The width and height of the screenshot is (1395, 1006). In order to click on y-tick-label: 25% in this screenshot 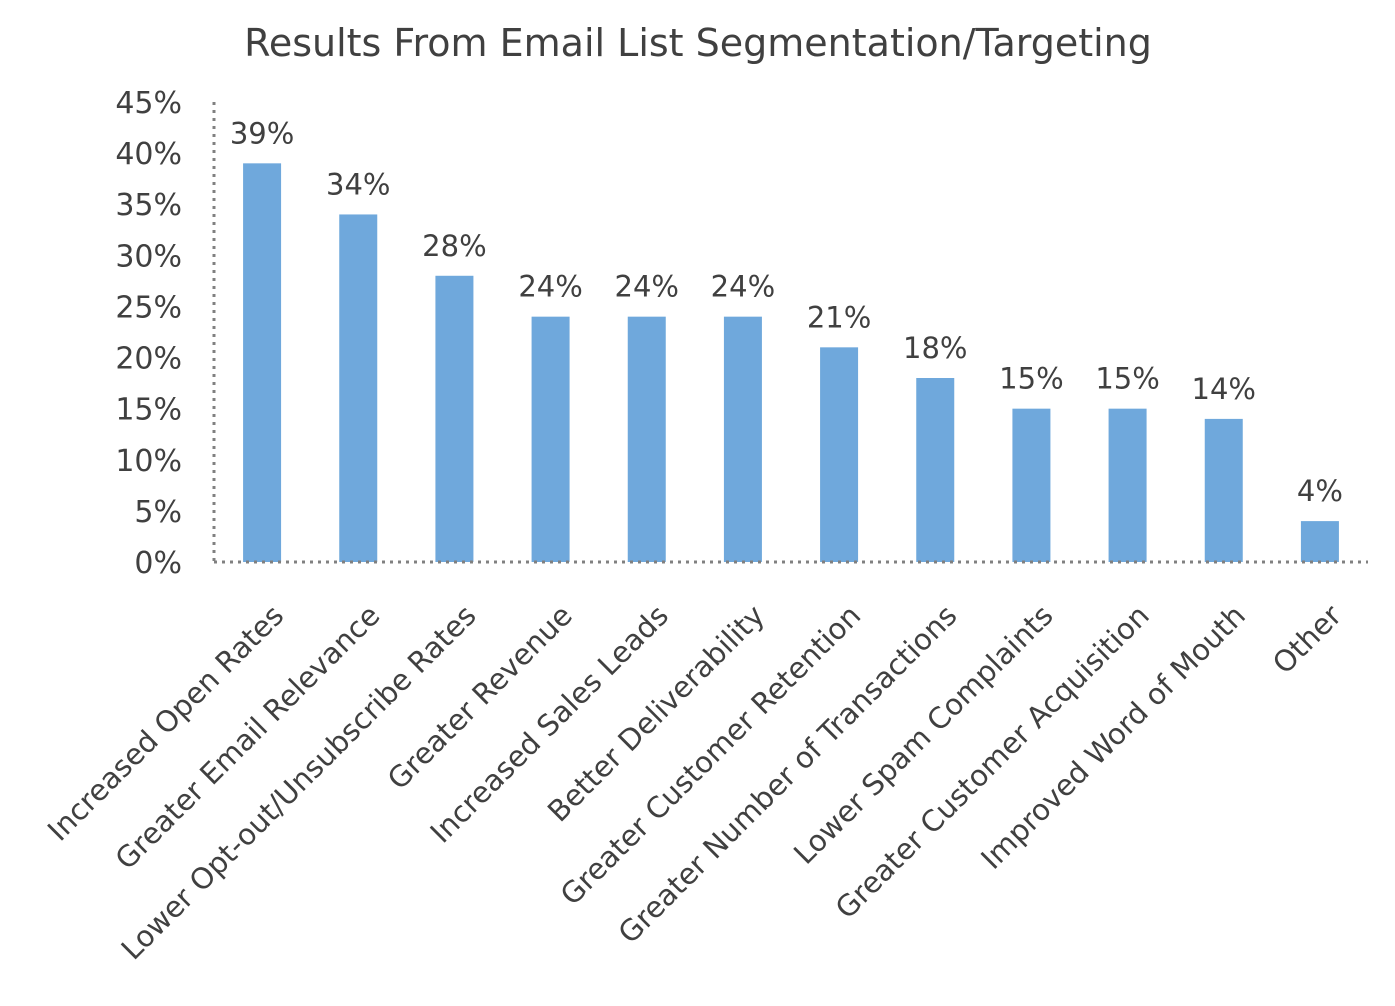, I will do `click(148, 307)`.